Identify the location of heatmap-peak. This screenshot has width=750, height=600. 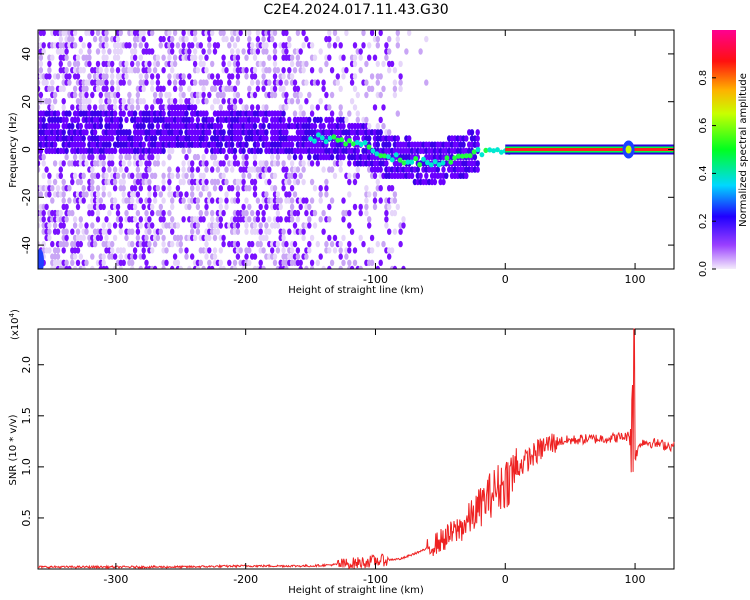
(330, 138).